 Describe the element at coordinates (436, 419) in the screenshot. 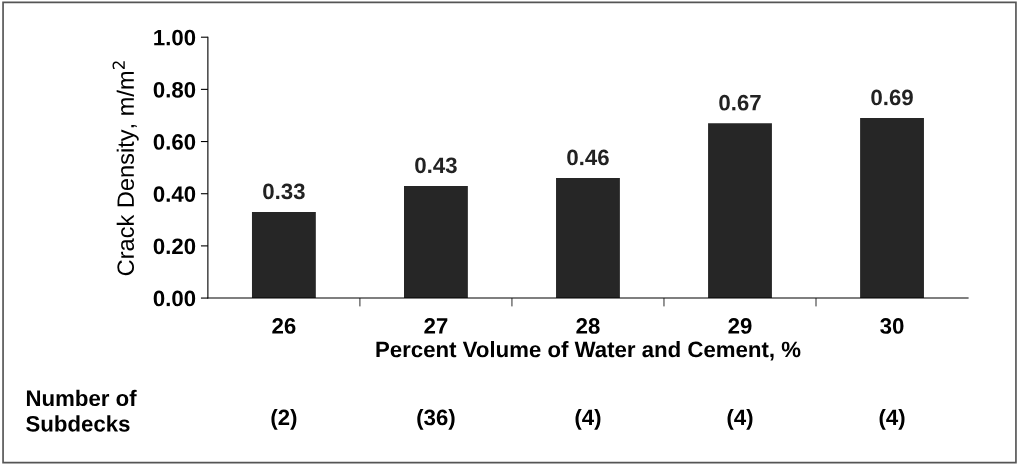

I see `text: (36)` at that location.